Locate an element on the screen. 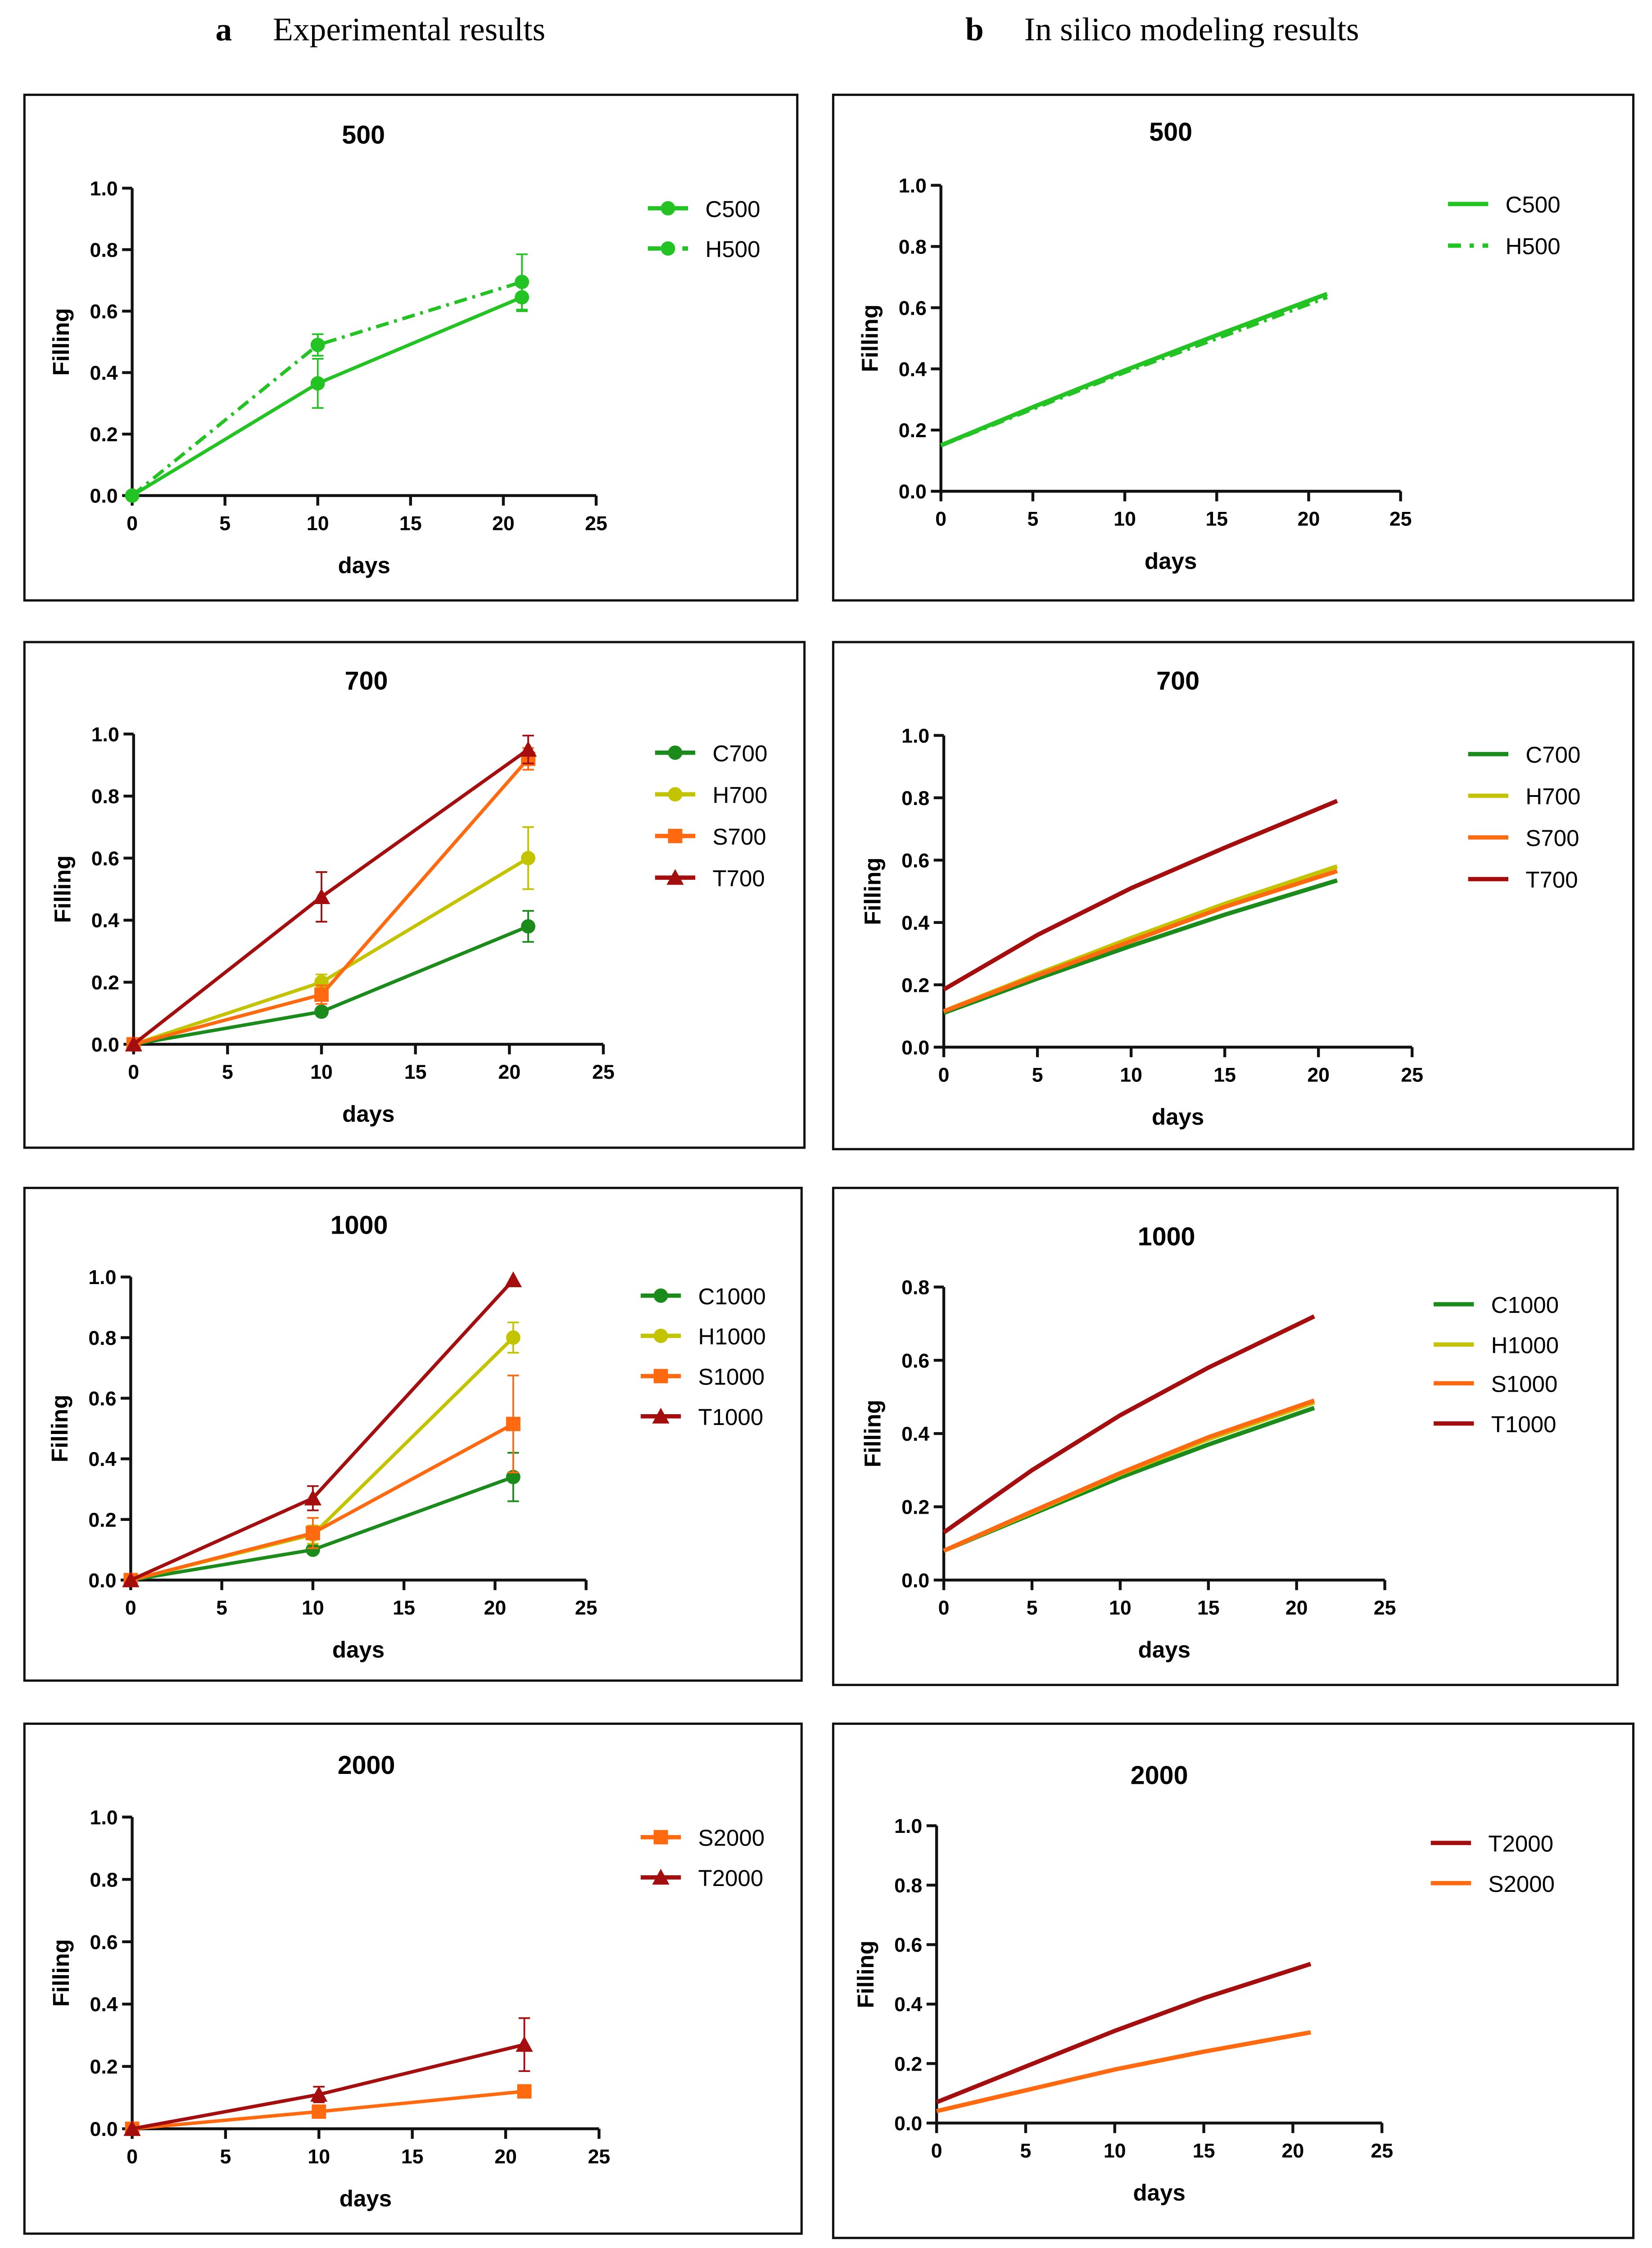 The height and width of the screenshot is (2248, 1652). legend-label: C700 is located at coordinates (740, 753).